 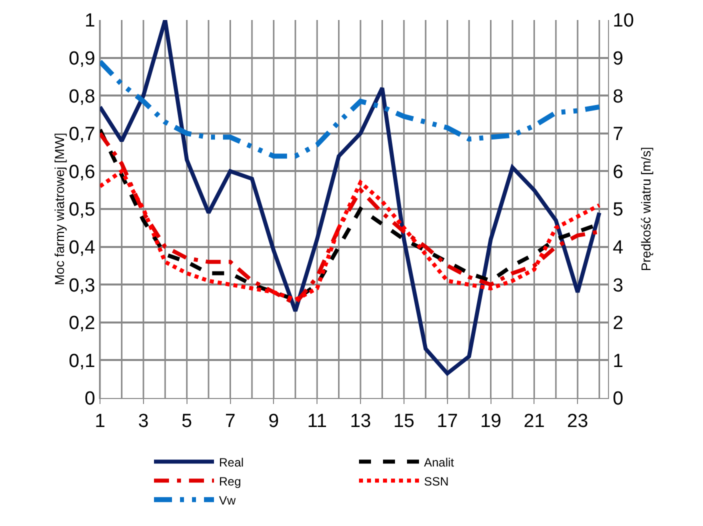 I want to click on x-tick-label: 15, so click(x=403, y=421).